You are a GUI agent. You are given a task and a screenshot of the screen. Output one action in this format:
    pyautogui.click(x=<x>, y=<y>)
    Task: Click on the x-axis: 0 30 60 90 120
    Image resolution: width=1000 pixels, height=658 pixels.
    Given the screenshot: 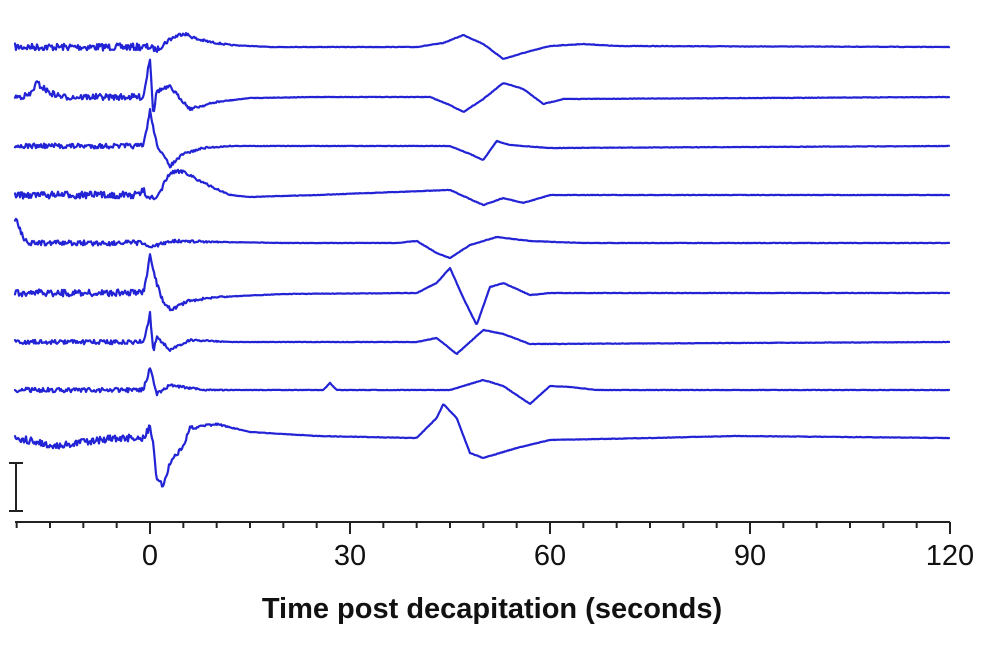 What is the action you would take?
    pyautogui.click(x=494, y=546)
    